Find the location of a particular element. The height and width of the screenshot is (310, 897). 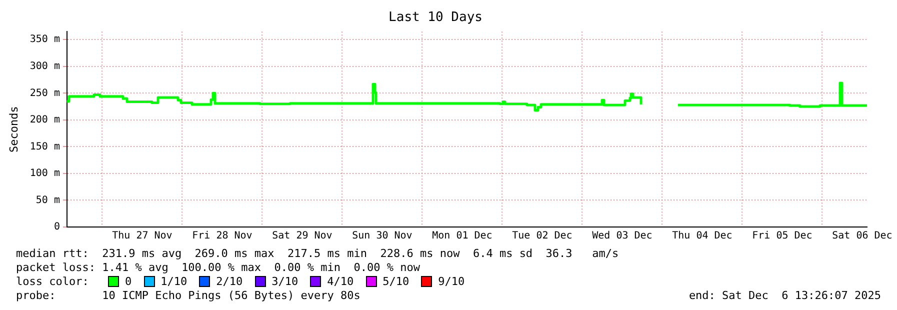

y-tick-label: 250 m is located at coordinates (45, 93).